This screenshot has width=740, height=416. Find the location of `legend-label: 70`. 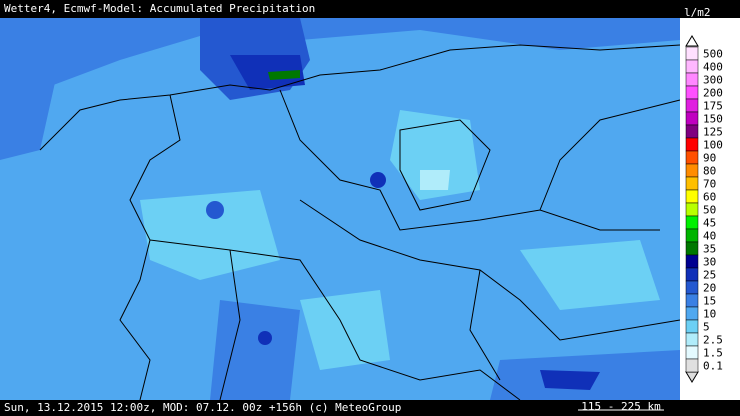

legend-label: 70 is located at coordinates (709, 184).